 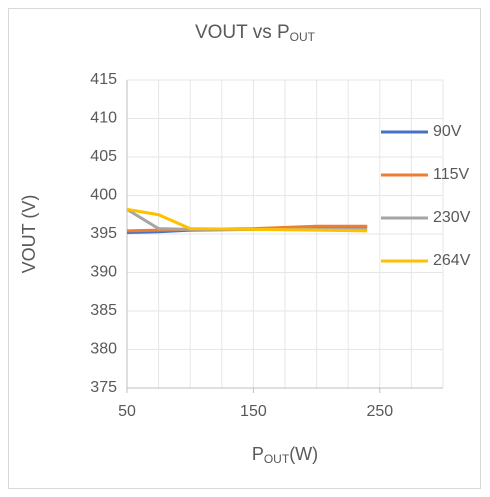 What do you see at coordinates (451, 174) in the screenshot?
I see `legend-label: 115V` at bounding box center [451, 174].